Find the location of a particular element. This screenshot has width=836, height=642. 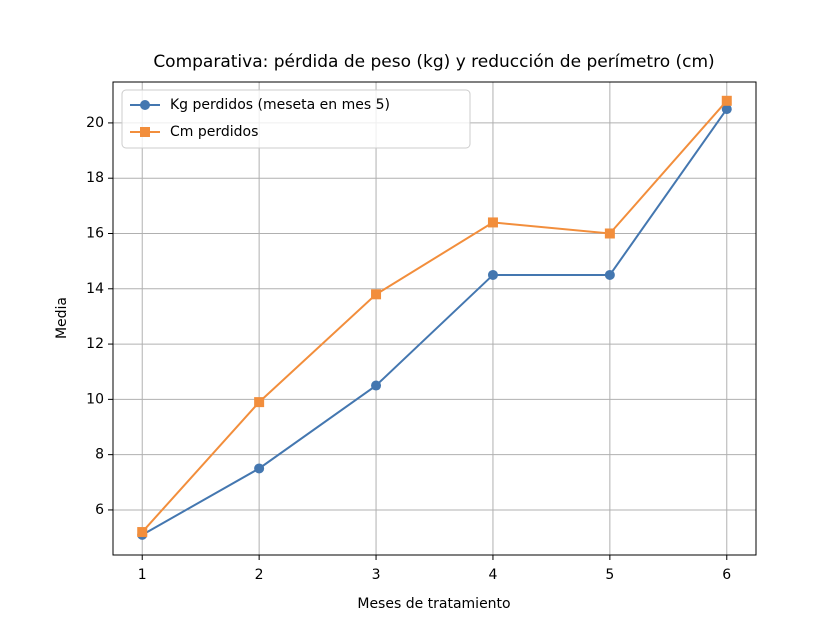

x-axis-label: Meses de tratamiento is located at coordinates (433, 604).